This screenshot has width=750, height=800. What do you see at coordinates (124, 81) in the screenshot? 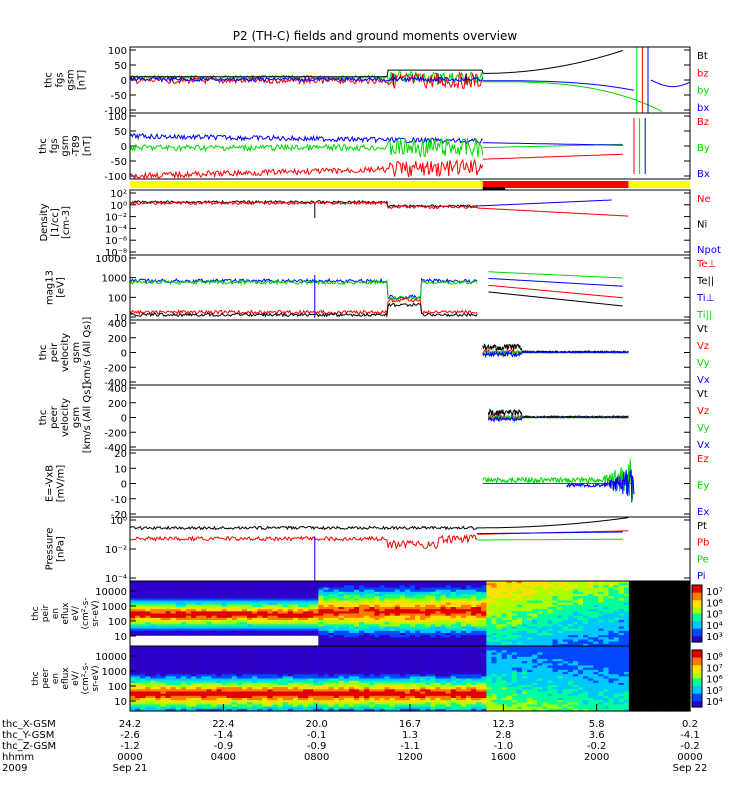
I see `y-tick-label: 0` at bounding box center [124, 81].